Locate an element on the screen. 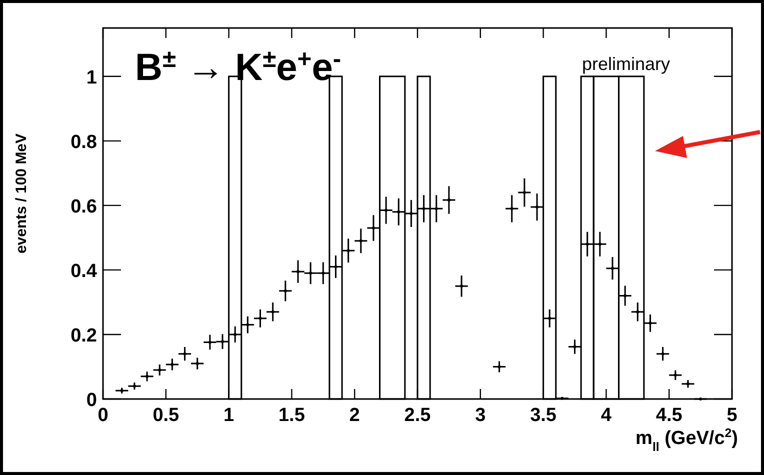 The width and height of the screenshot is (764, 475). x-tick-label: 0.5 is located at coordinates (166, 415).